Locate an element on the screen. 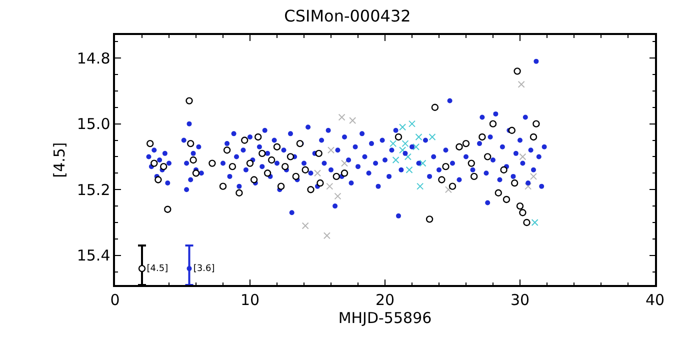  y-tick-label: 15.0 is located at coordinates (93, 124).